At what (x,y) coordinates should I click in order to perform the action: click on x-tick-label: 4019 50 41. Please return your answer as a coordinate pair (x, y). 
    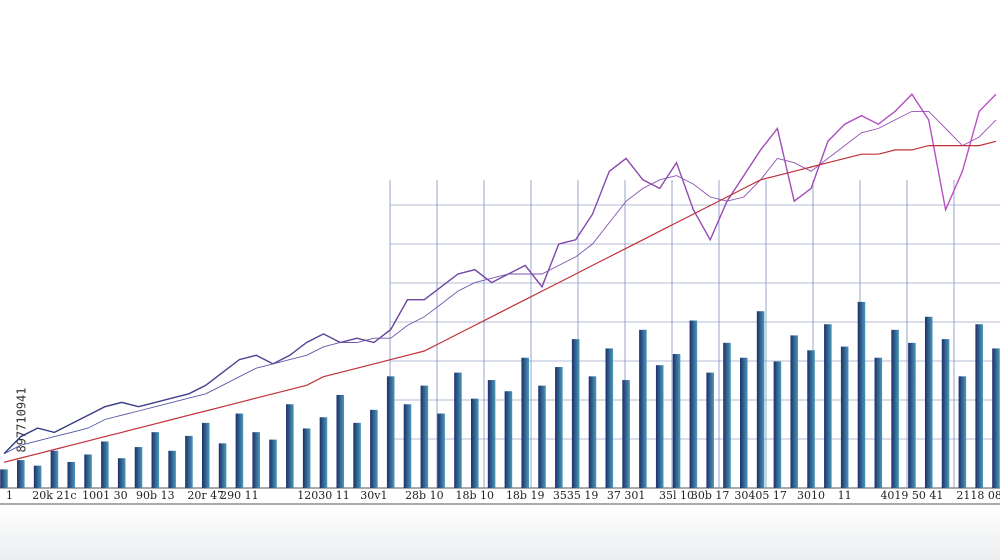
    Looking at the image, I should click on (911, 495).